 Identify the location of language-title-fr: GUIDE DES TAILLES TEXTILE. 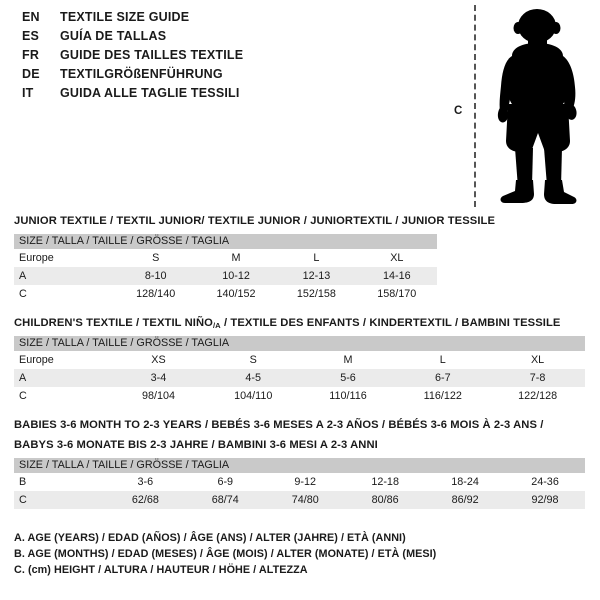
(152, 55).